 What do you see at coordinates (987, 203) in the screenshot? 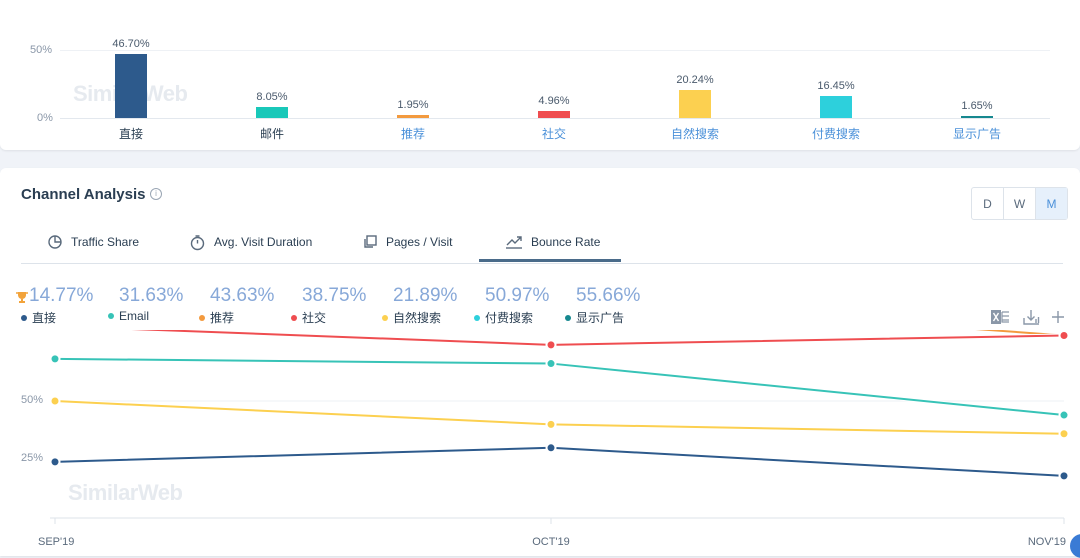
I see `period-day-button: D` at bounding box center [987, 203].